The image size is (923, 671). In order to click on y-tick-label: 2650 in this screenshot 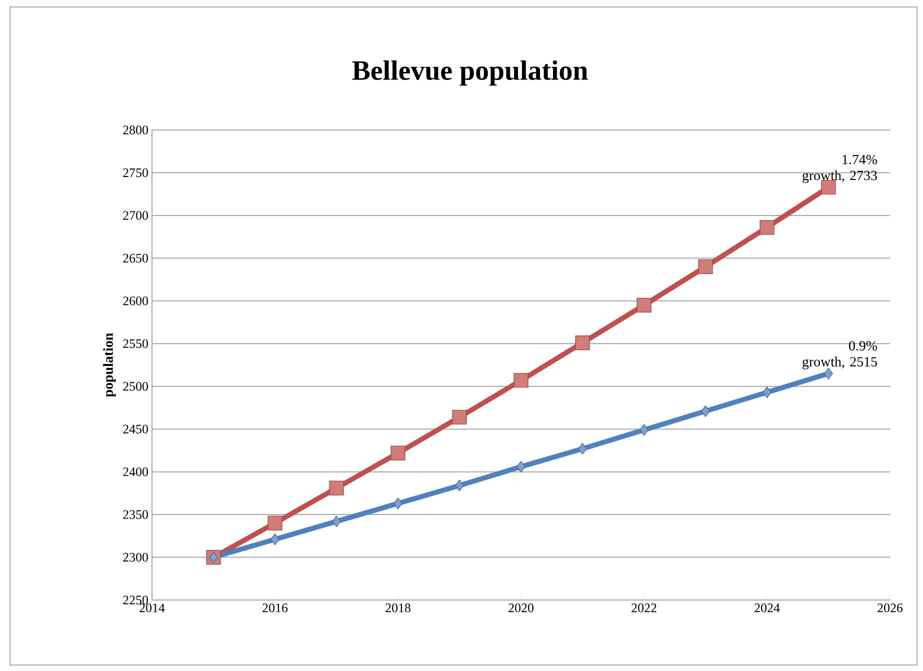, I will do `click(135, 258)`.